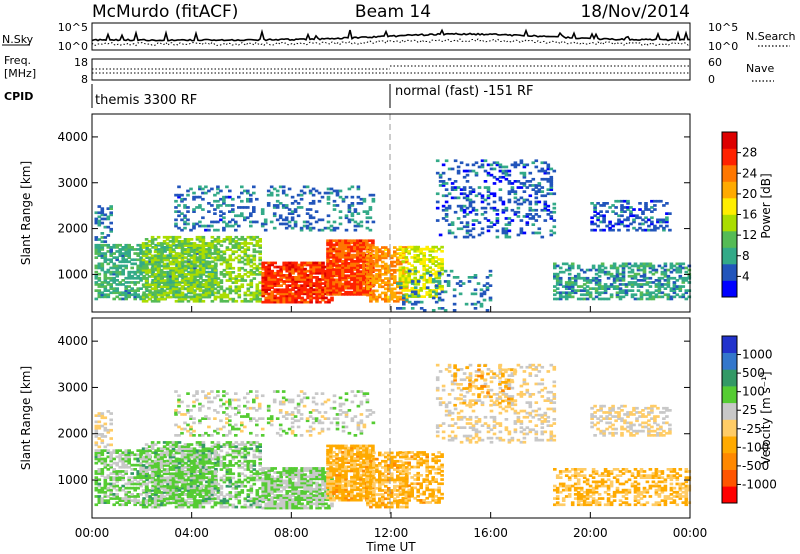  I want to click on colorbar-segment, so click(729, 272).